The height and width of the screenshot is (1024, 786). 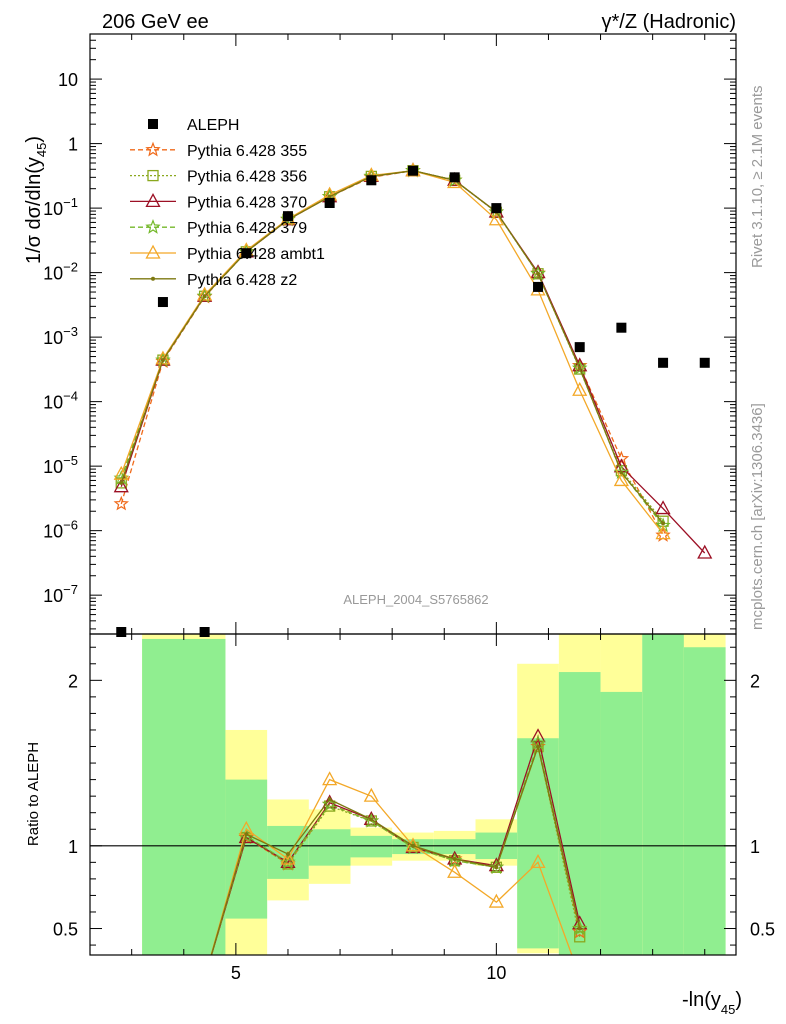 I want to click on y-tick-label-10^-6: 10⁻⁶, so click(x=60, y=530).